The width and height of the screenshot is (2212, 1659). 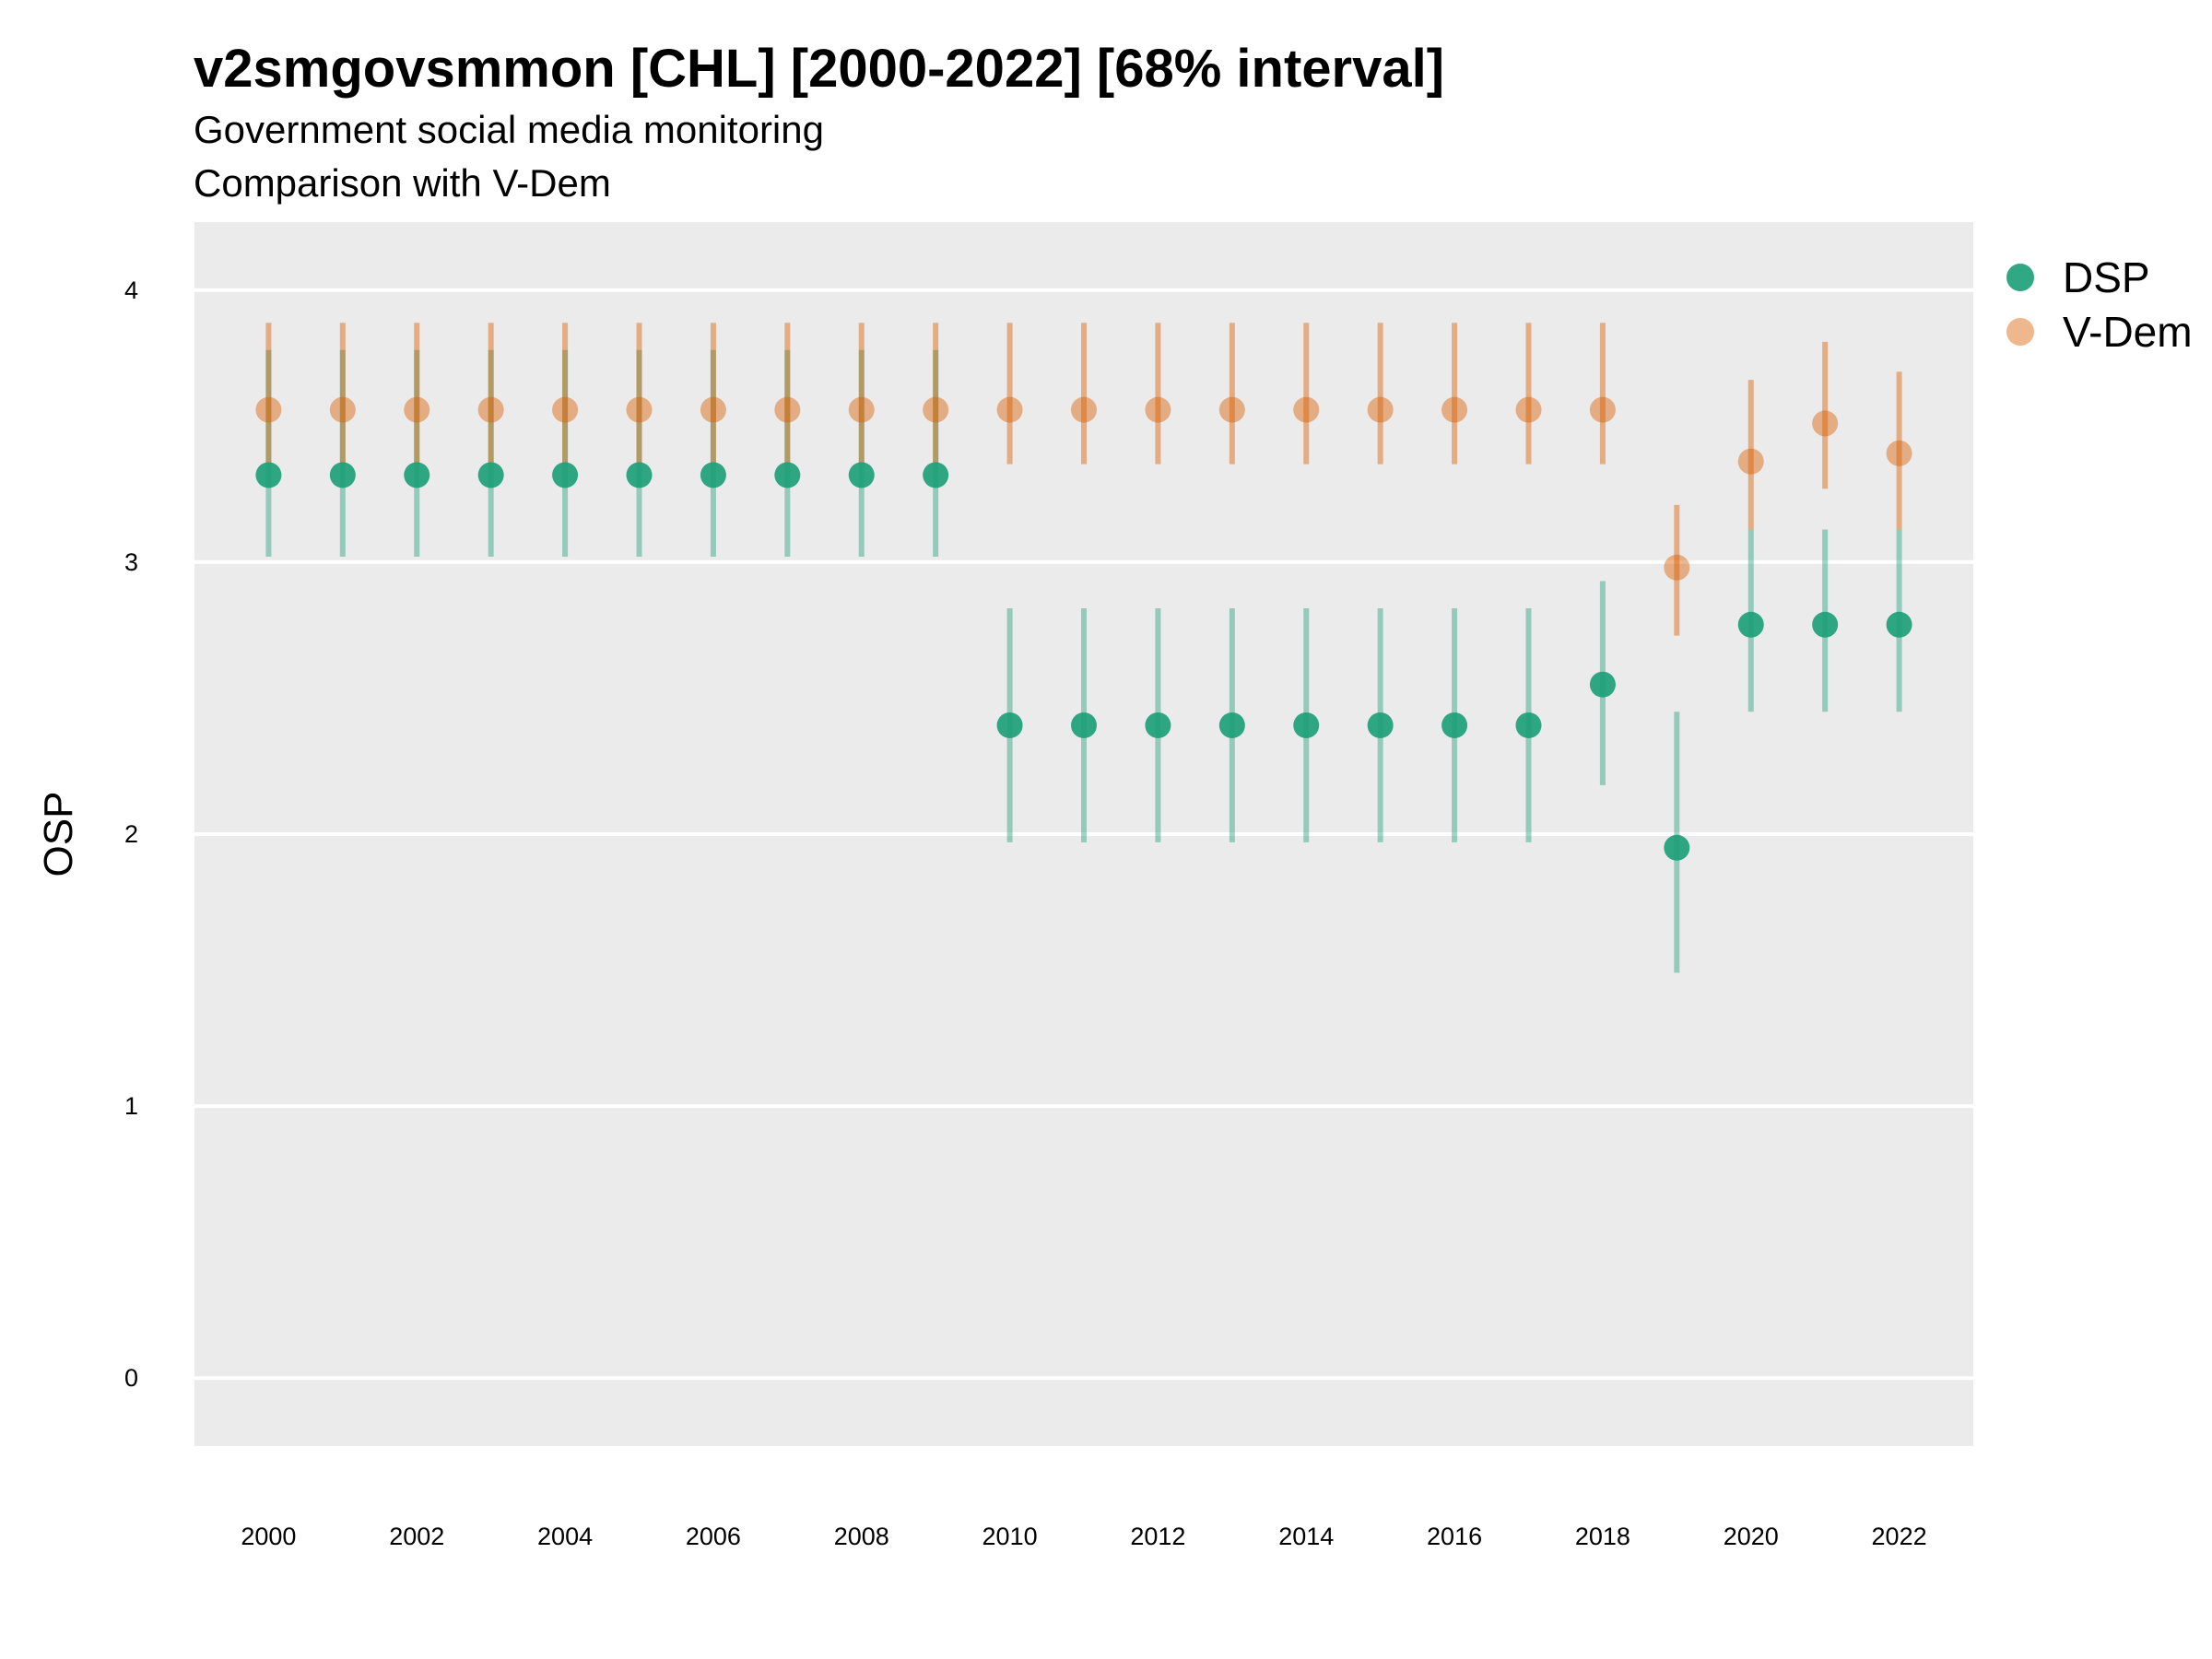 I want to click on x-tick-label-2002: 2002, so click(x=416, y=1536).